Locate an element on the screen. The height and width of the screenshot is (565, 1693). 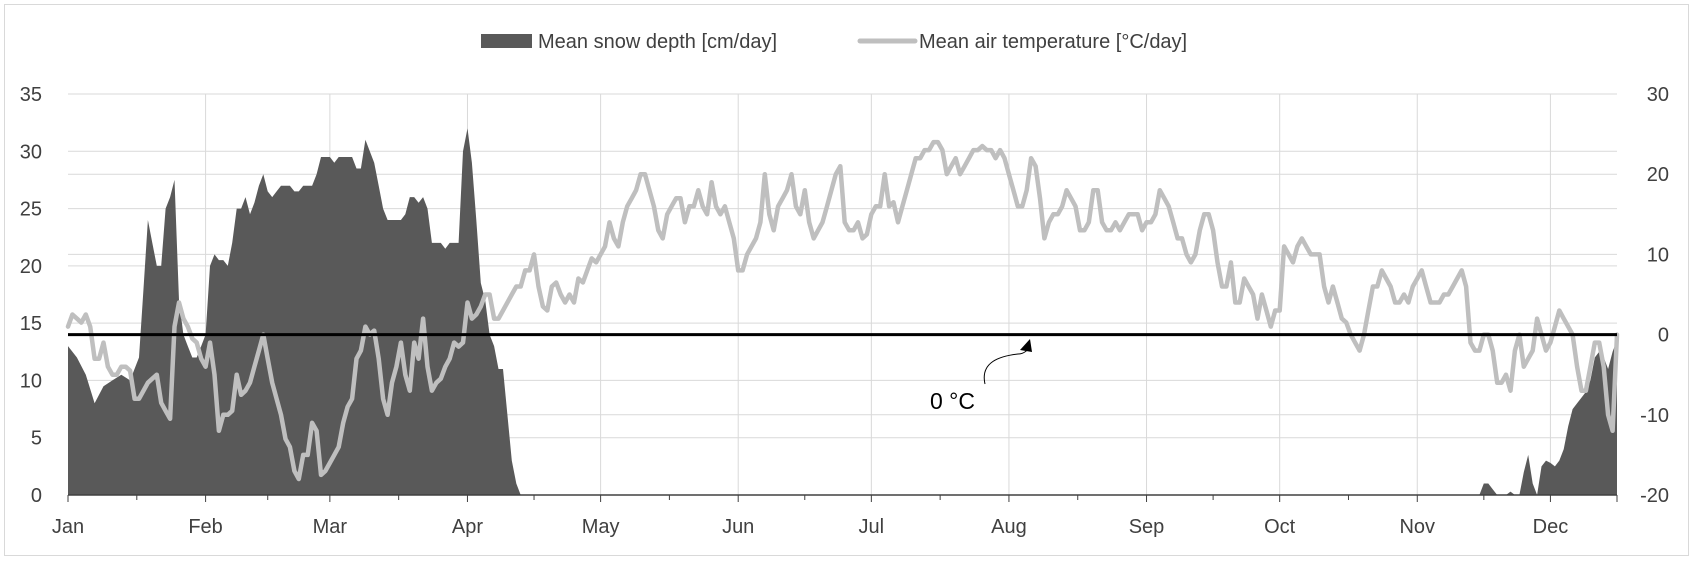
x-tick-label: Mar is located at coordinates (330, 527).